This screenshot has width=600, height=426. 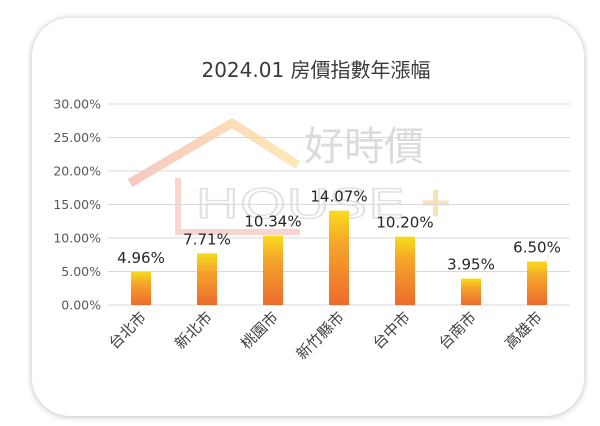 What do you see at coordinates (364, 147) in the screenshot?
I see `watermark-name-cn: 好時價` at bounding box center [364, 147].